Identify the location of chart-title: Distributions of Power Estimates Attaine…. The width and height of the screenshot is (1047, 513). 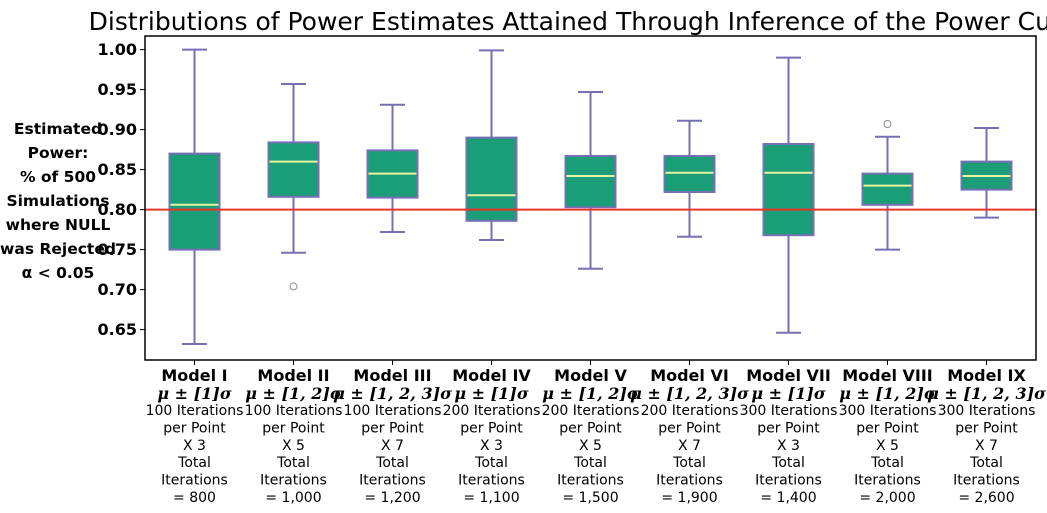
(568, 21).